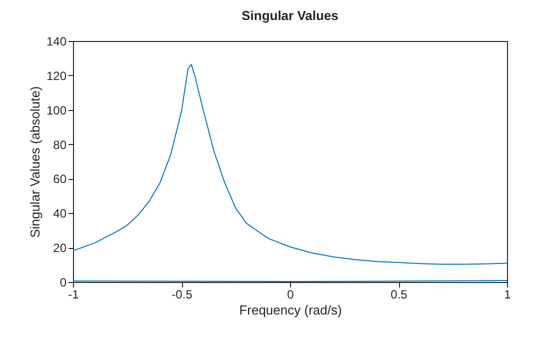 Image resolution: width=560 pixels, height=337 pixels. I want to click on y-tick-label: 40, so click(60, 213).